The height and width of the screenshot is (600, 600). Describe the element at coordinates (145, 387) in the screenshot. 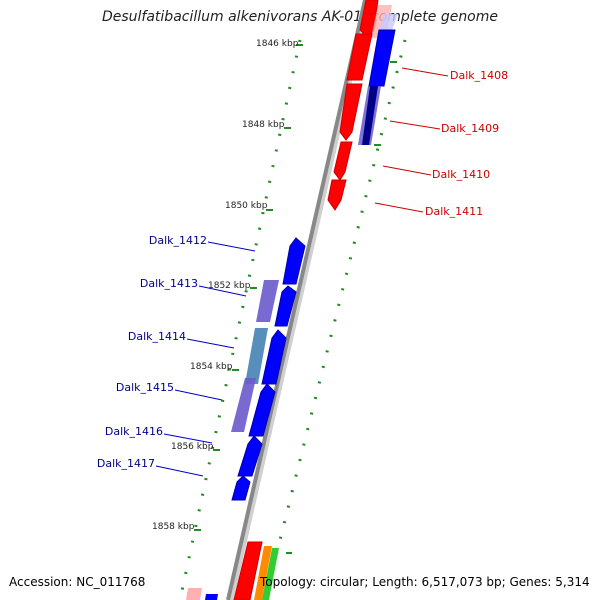

I see `gene-label: Dalk_1415` at that location.